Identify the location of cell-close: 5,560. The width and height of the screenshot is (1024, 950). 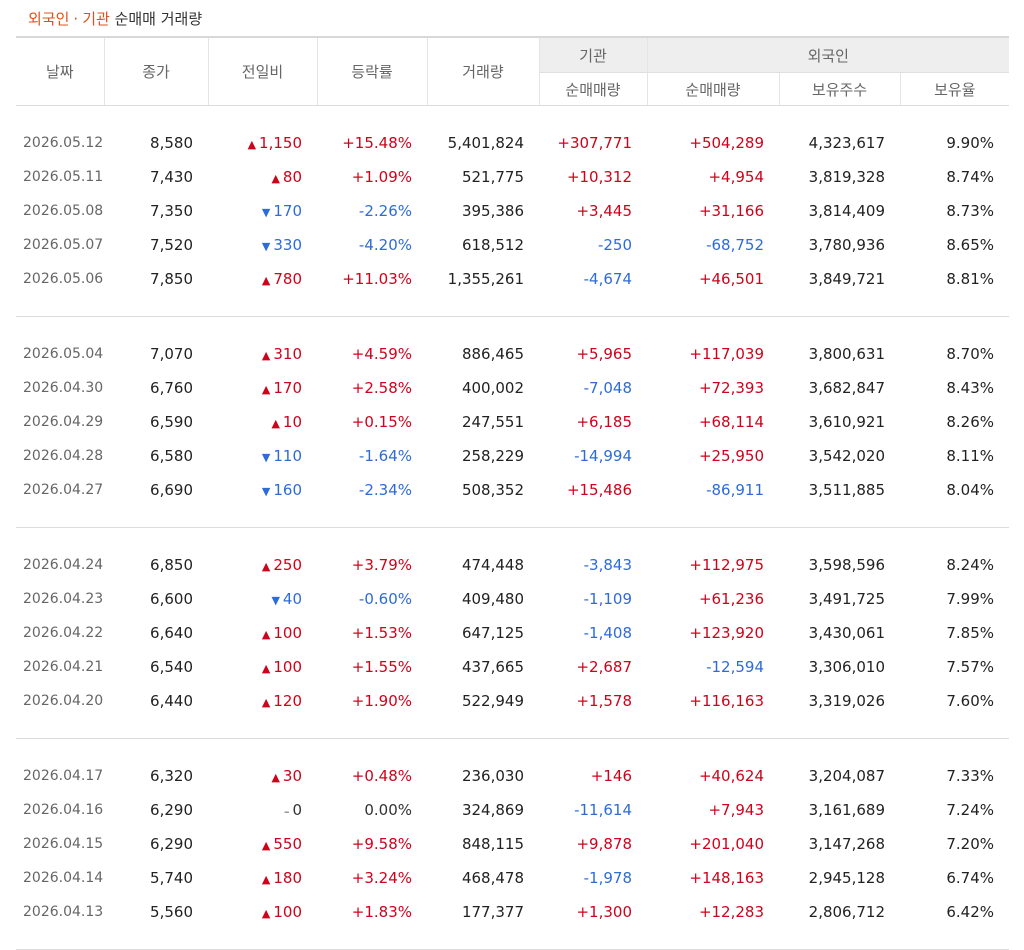
(156, 912).